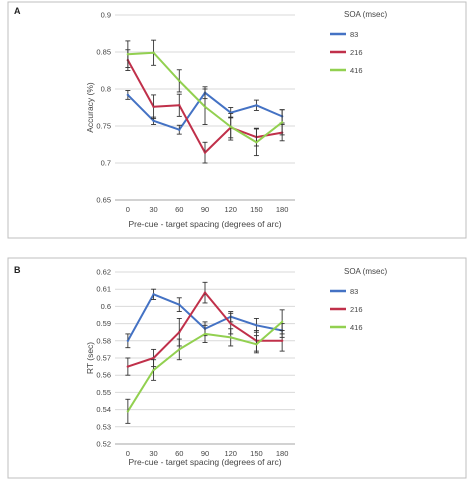 This screenshot has width=474, height=481. I want to click on y-tick-label: 0.61, so click(103, 289).